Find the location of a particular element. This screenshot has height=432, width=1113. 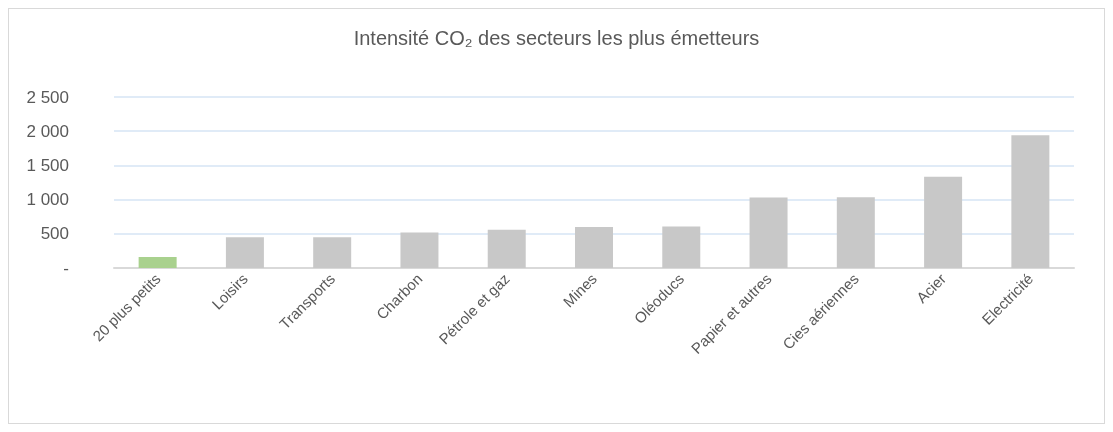

y-tick-label: 1 500 is located at coordinates (47, 165).